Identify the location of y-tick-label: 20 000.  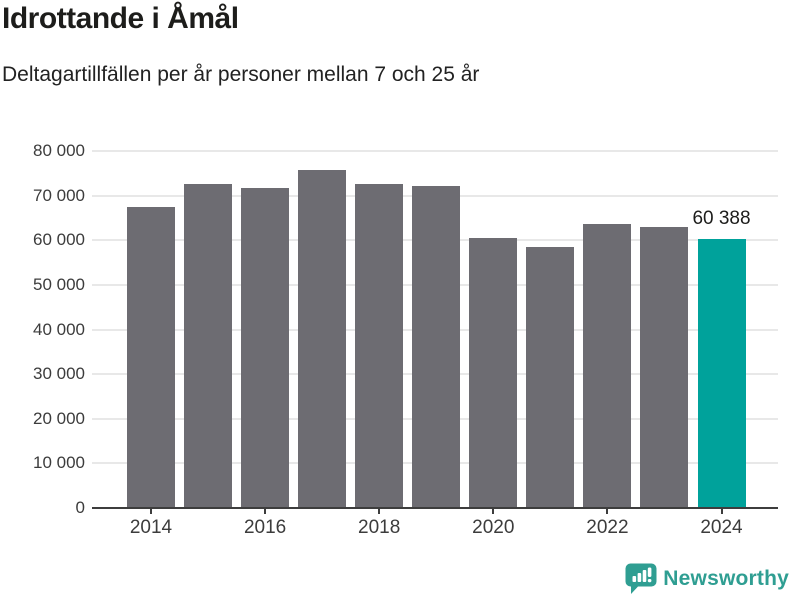
(59, 418).